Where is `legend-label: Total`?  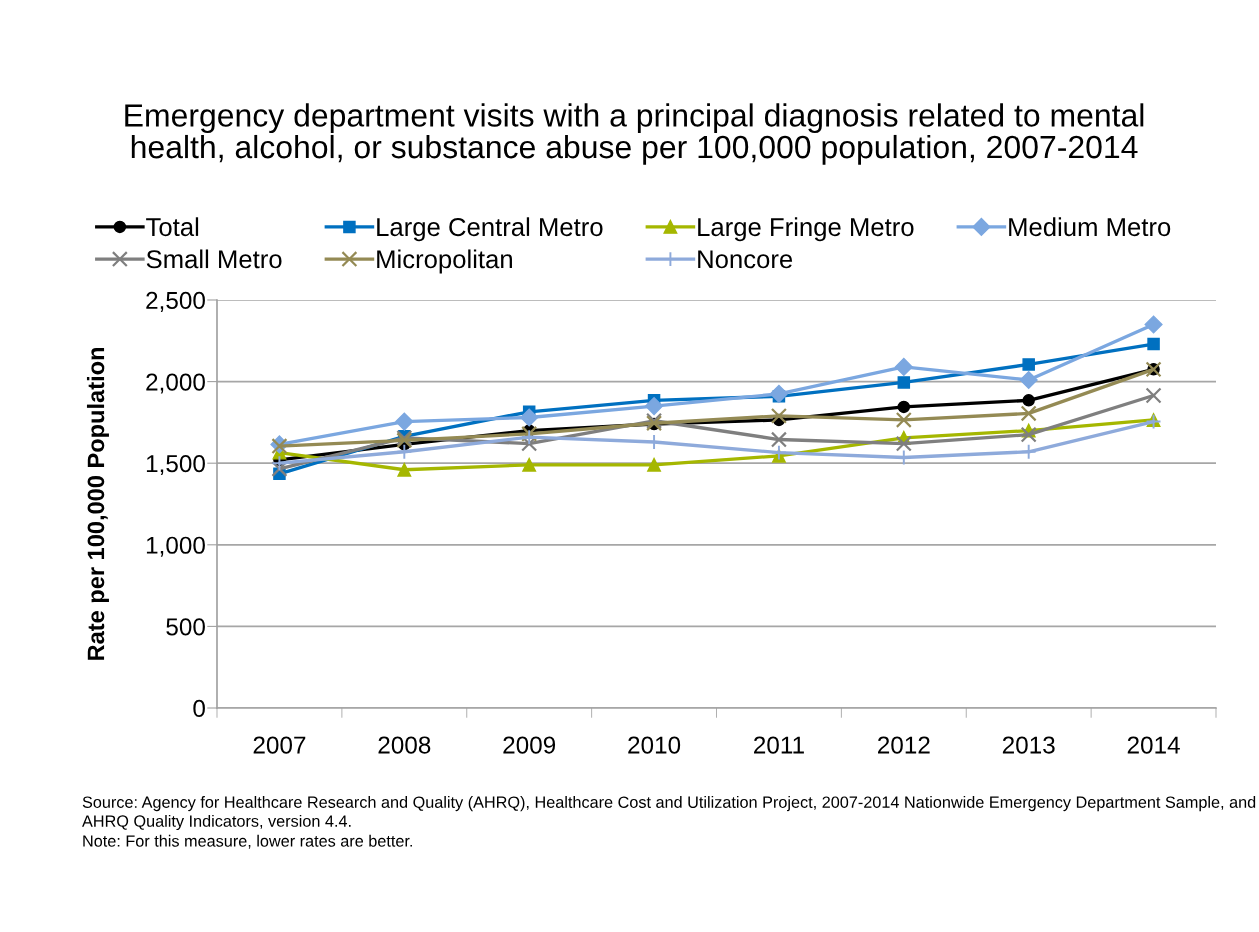
legend-label: Total is located at coordinates (172, 227).